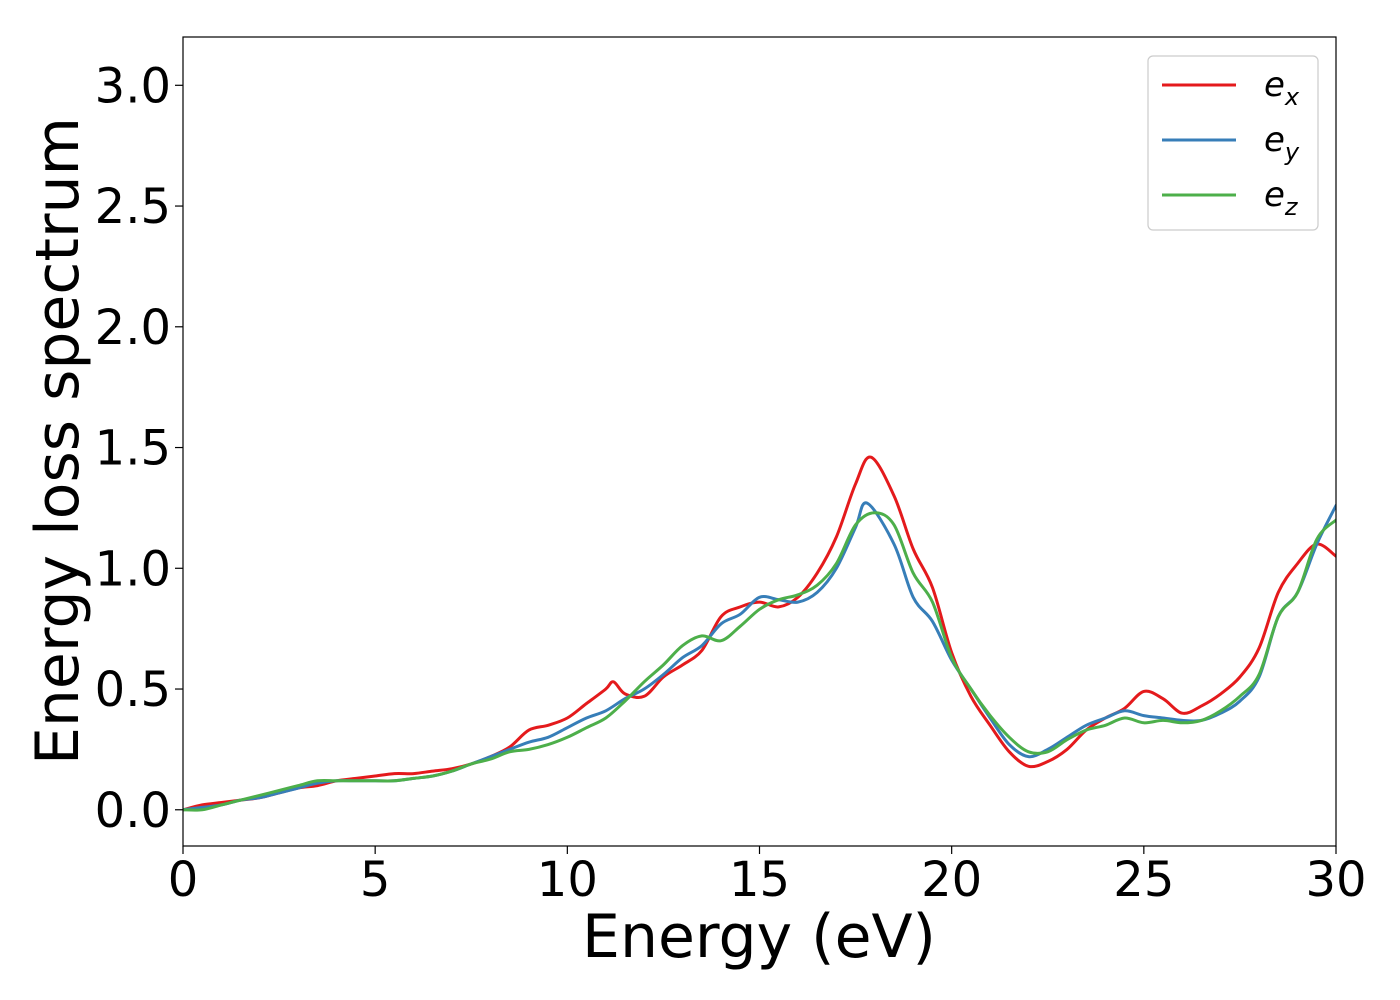 This screenshot has height=1000, width=1400. Describe the element at coordinates (183, 880) in the screenshot. I see `x-tick-label: 0` at that location.